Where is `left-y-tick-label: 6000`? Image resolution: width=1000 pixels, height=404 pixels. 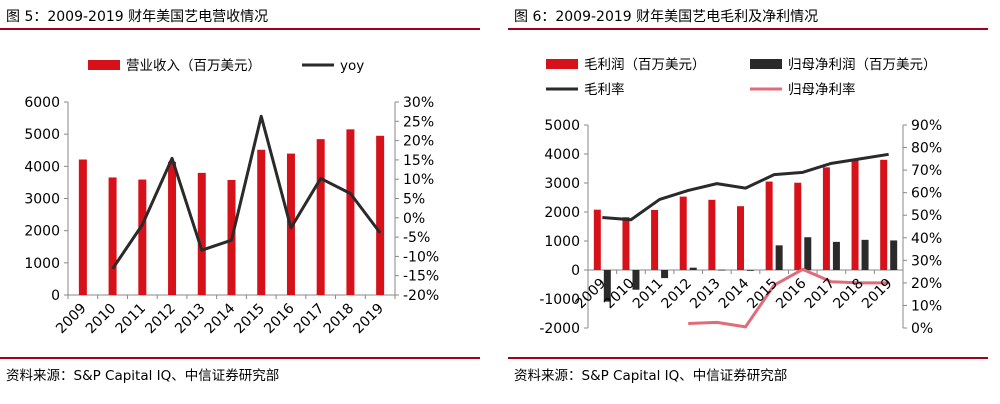 left-y-tick-label: 6000 is located at coordinates (42, 103).